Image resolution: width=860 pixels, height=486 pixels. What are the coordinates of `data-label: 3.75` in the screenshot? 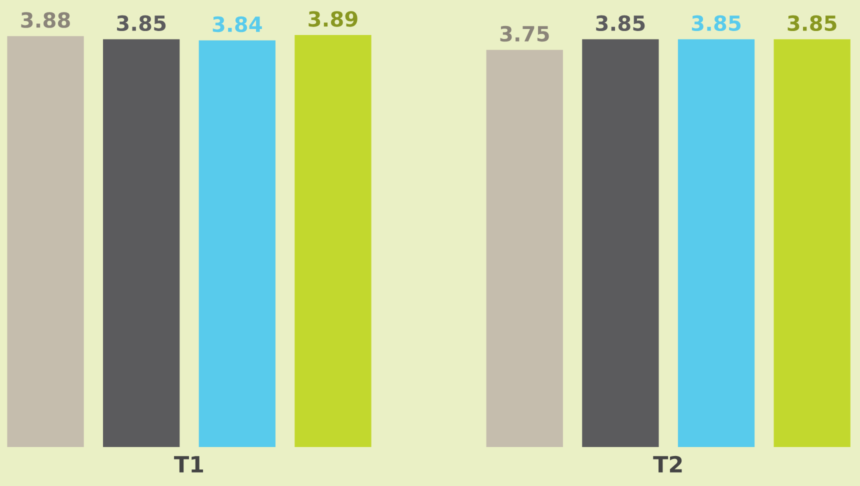 It's located at (524, 34).